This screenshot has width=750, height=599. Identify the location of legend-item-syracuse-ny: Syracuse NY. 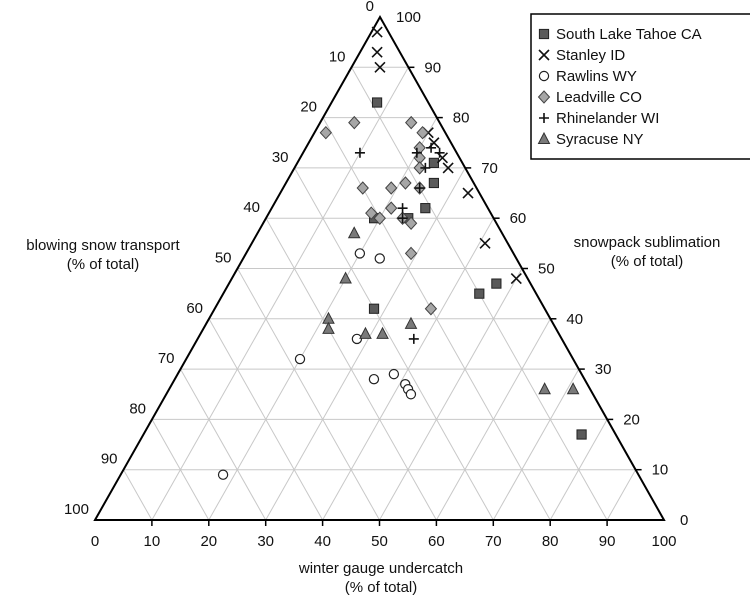
(590, 139).